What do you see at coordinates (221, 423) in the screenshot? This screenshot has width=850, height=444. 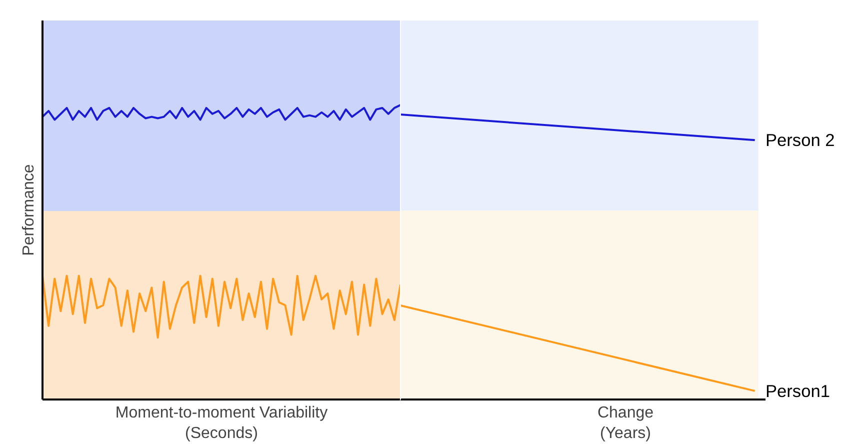 I see `x-axis-title: Moment-to-moment Variability (Seconds)` at bounding box center [221, 423].